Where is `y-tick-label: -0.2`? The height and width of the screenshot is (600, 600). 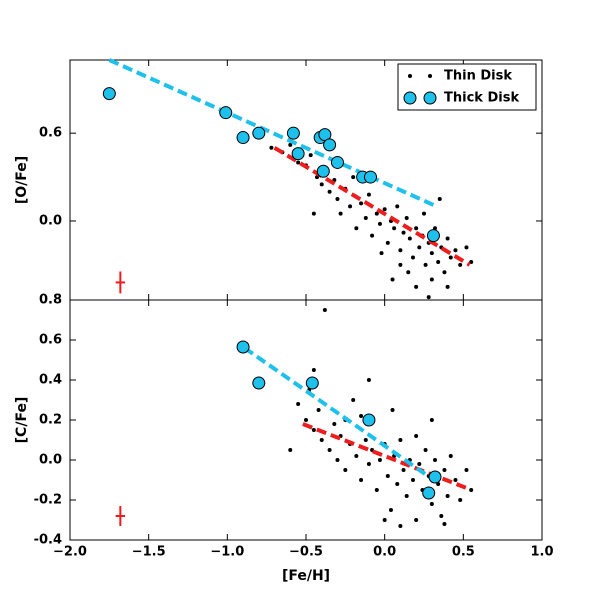
y-tick-label: -0.2 is located at coordinates (48, 500).